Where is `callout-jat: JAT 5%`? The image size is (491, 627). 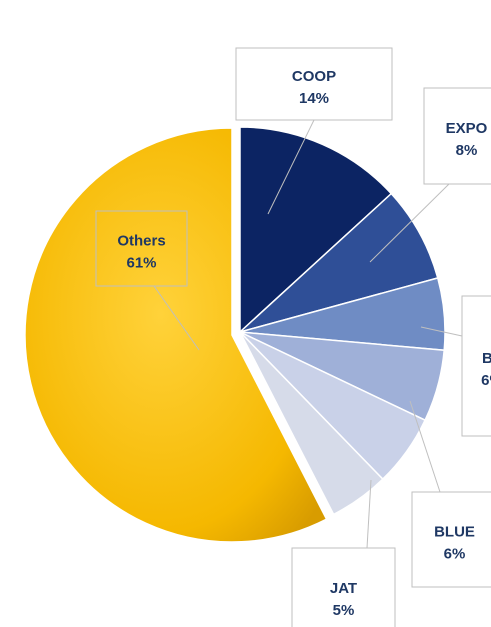 callout-jat: JAT 5% is located at coordinates (343, 553).